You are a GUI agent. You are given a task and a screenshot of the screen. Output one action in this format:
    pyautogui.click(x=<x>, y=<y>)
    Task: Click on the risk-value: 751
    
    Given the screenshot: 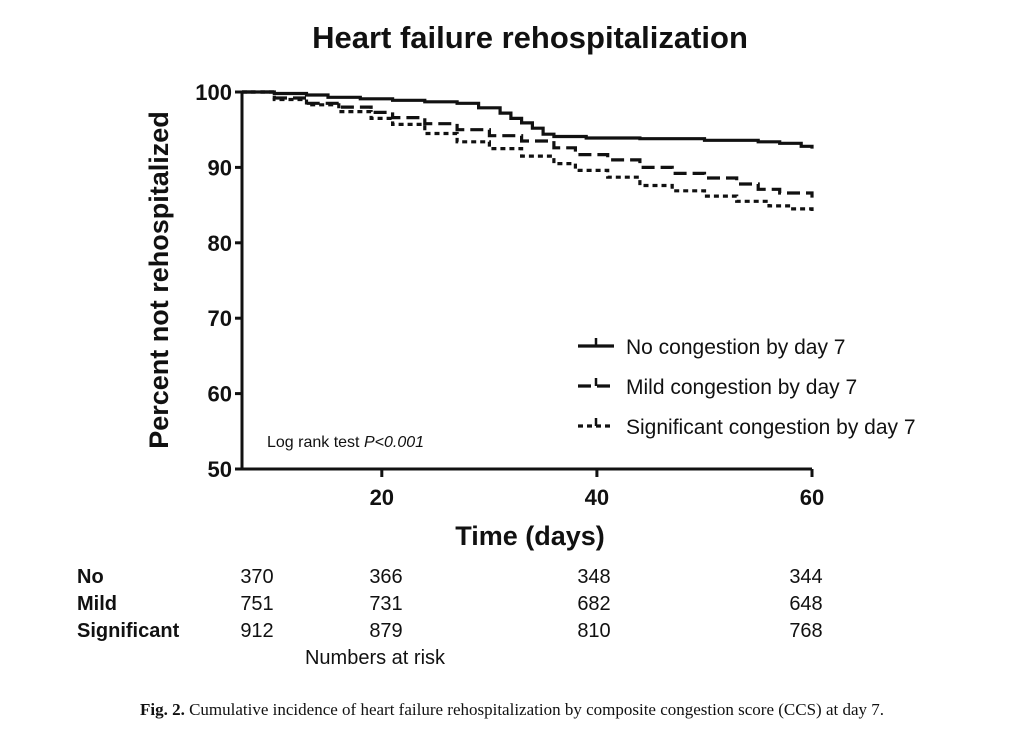 What is the action you would take?
    pyautogui.click(x=256, y=604)
    